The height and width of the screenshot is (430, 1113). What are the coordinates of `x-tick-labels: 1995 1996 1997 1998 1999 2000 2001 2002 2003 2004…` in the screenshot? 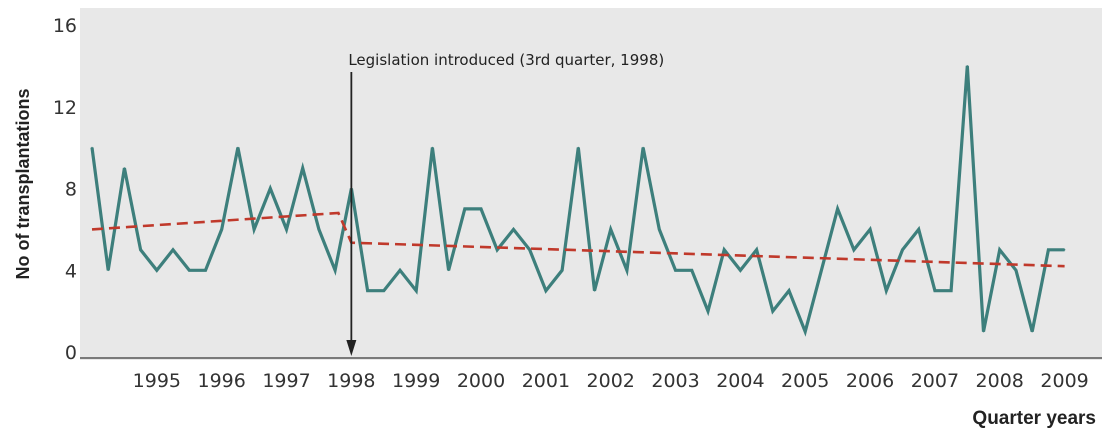 It's located at (611, 381).